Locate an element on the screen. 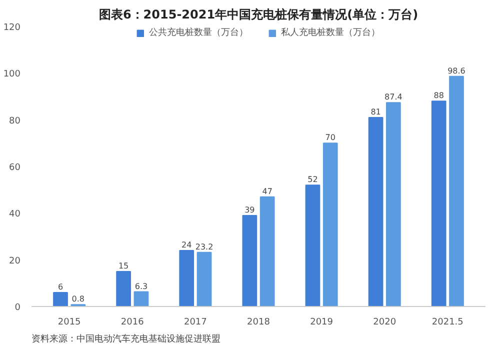  data-label: 87.4 is located at coordinates (393, 97).